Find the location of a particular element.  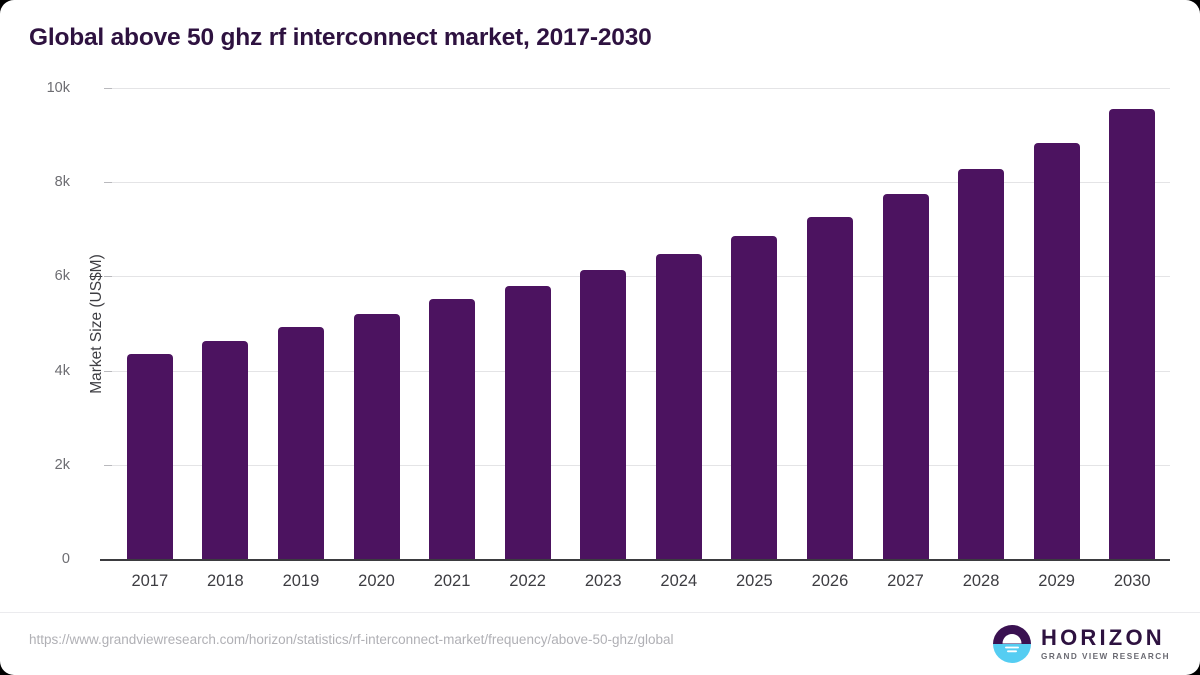

horizon-logo: HORIZON GRAND VIEW RESEARCH is located at coordinates (1081, 644).